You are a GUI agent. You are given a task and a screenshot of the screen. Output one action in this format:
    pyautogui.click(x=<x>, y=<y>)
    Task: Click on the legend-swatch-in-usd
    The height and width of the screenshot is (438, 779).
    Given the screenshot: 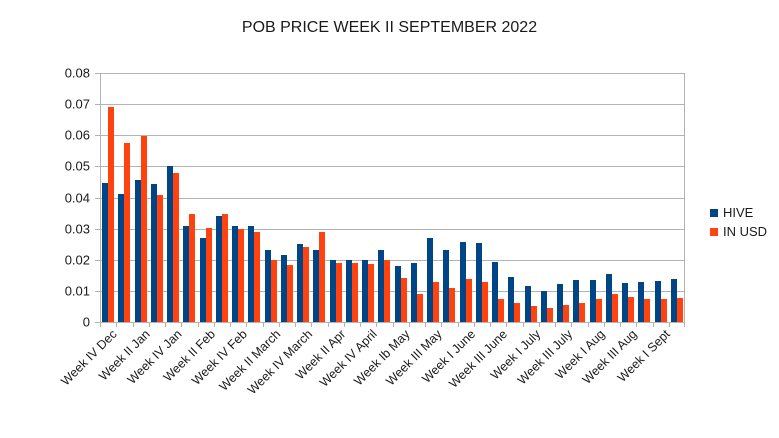 What is the action you would take?
    pyautogui.click(x=714, y=231)
    